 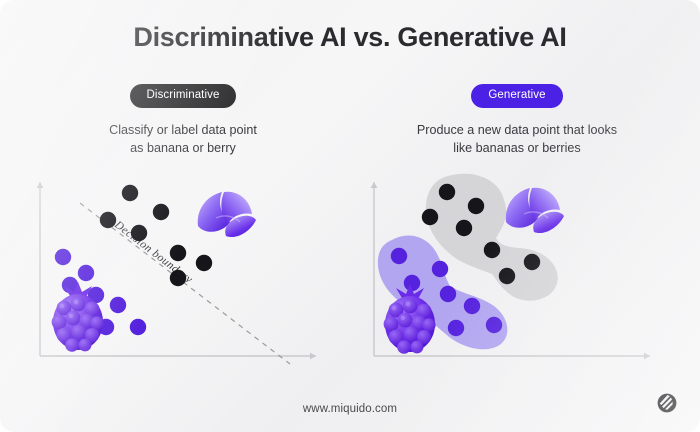 What do you see at coordinates (350, 409) in the screenshot?
I see `footer-url: www.miquido.com` at bounding box center [350, 409].